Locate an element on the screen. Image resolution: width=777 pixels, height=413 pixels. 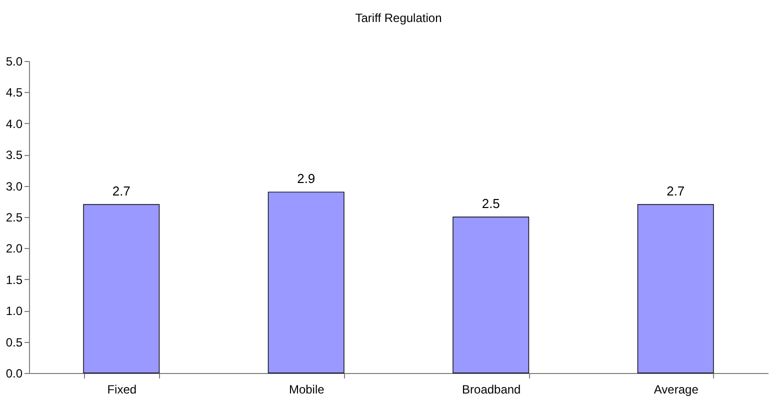
y-tick-label: 4.0 is located at coordinates (14, 123).